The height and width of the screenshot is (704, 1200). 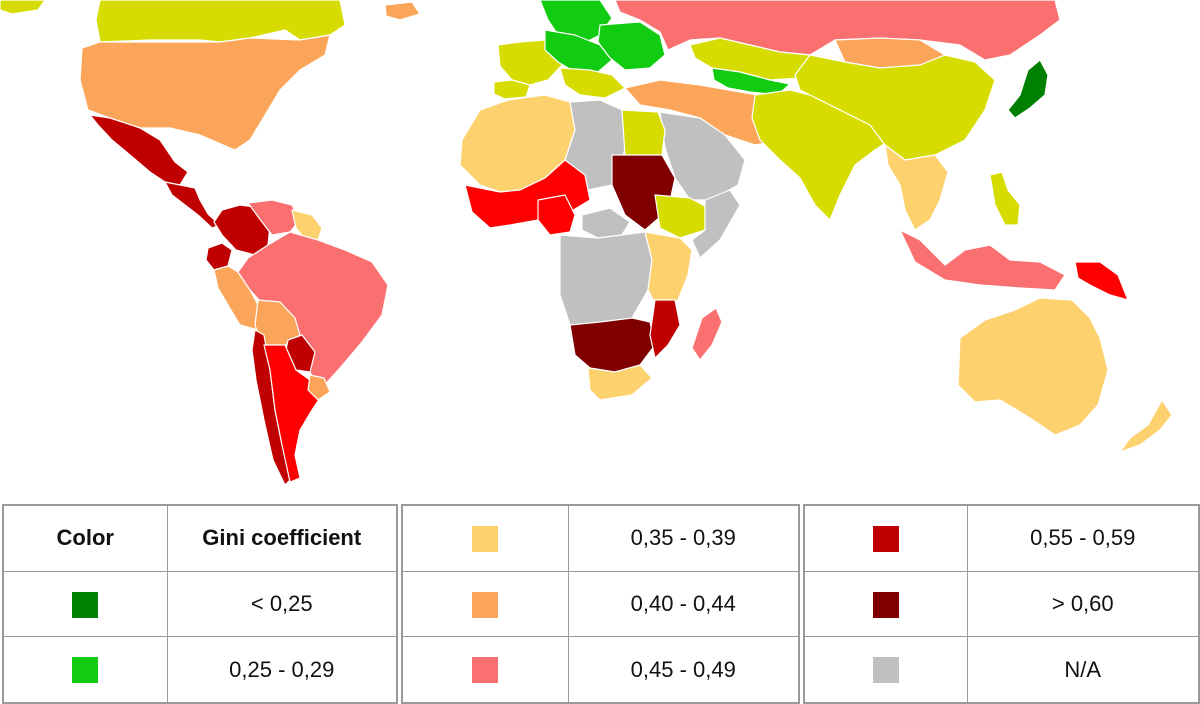 I want to click on region-eastern-europe, so click(x=631, y=46).